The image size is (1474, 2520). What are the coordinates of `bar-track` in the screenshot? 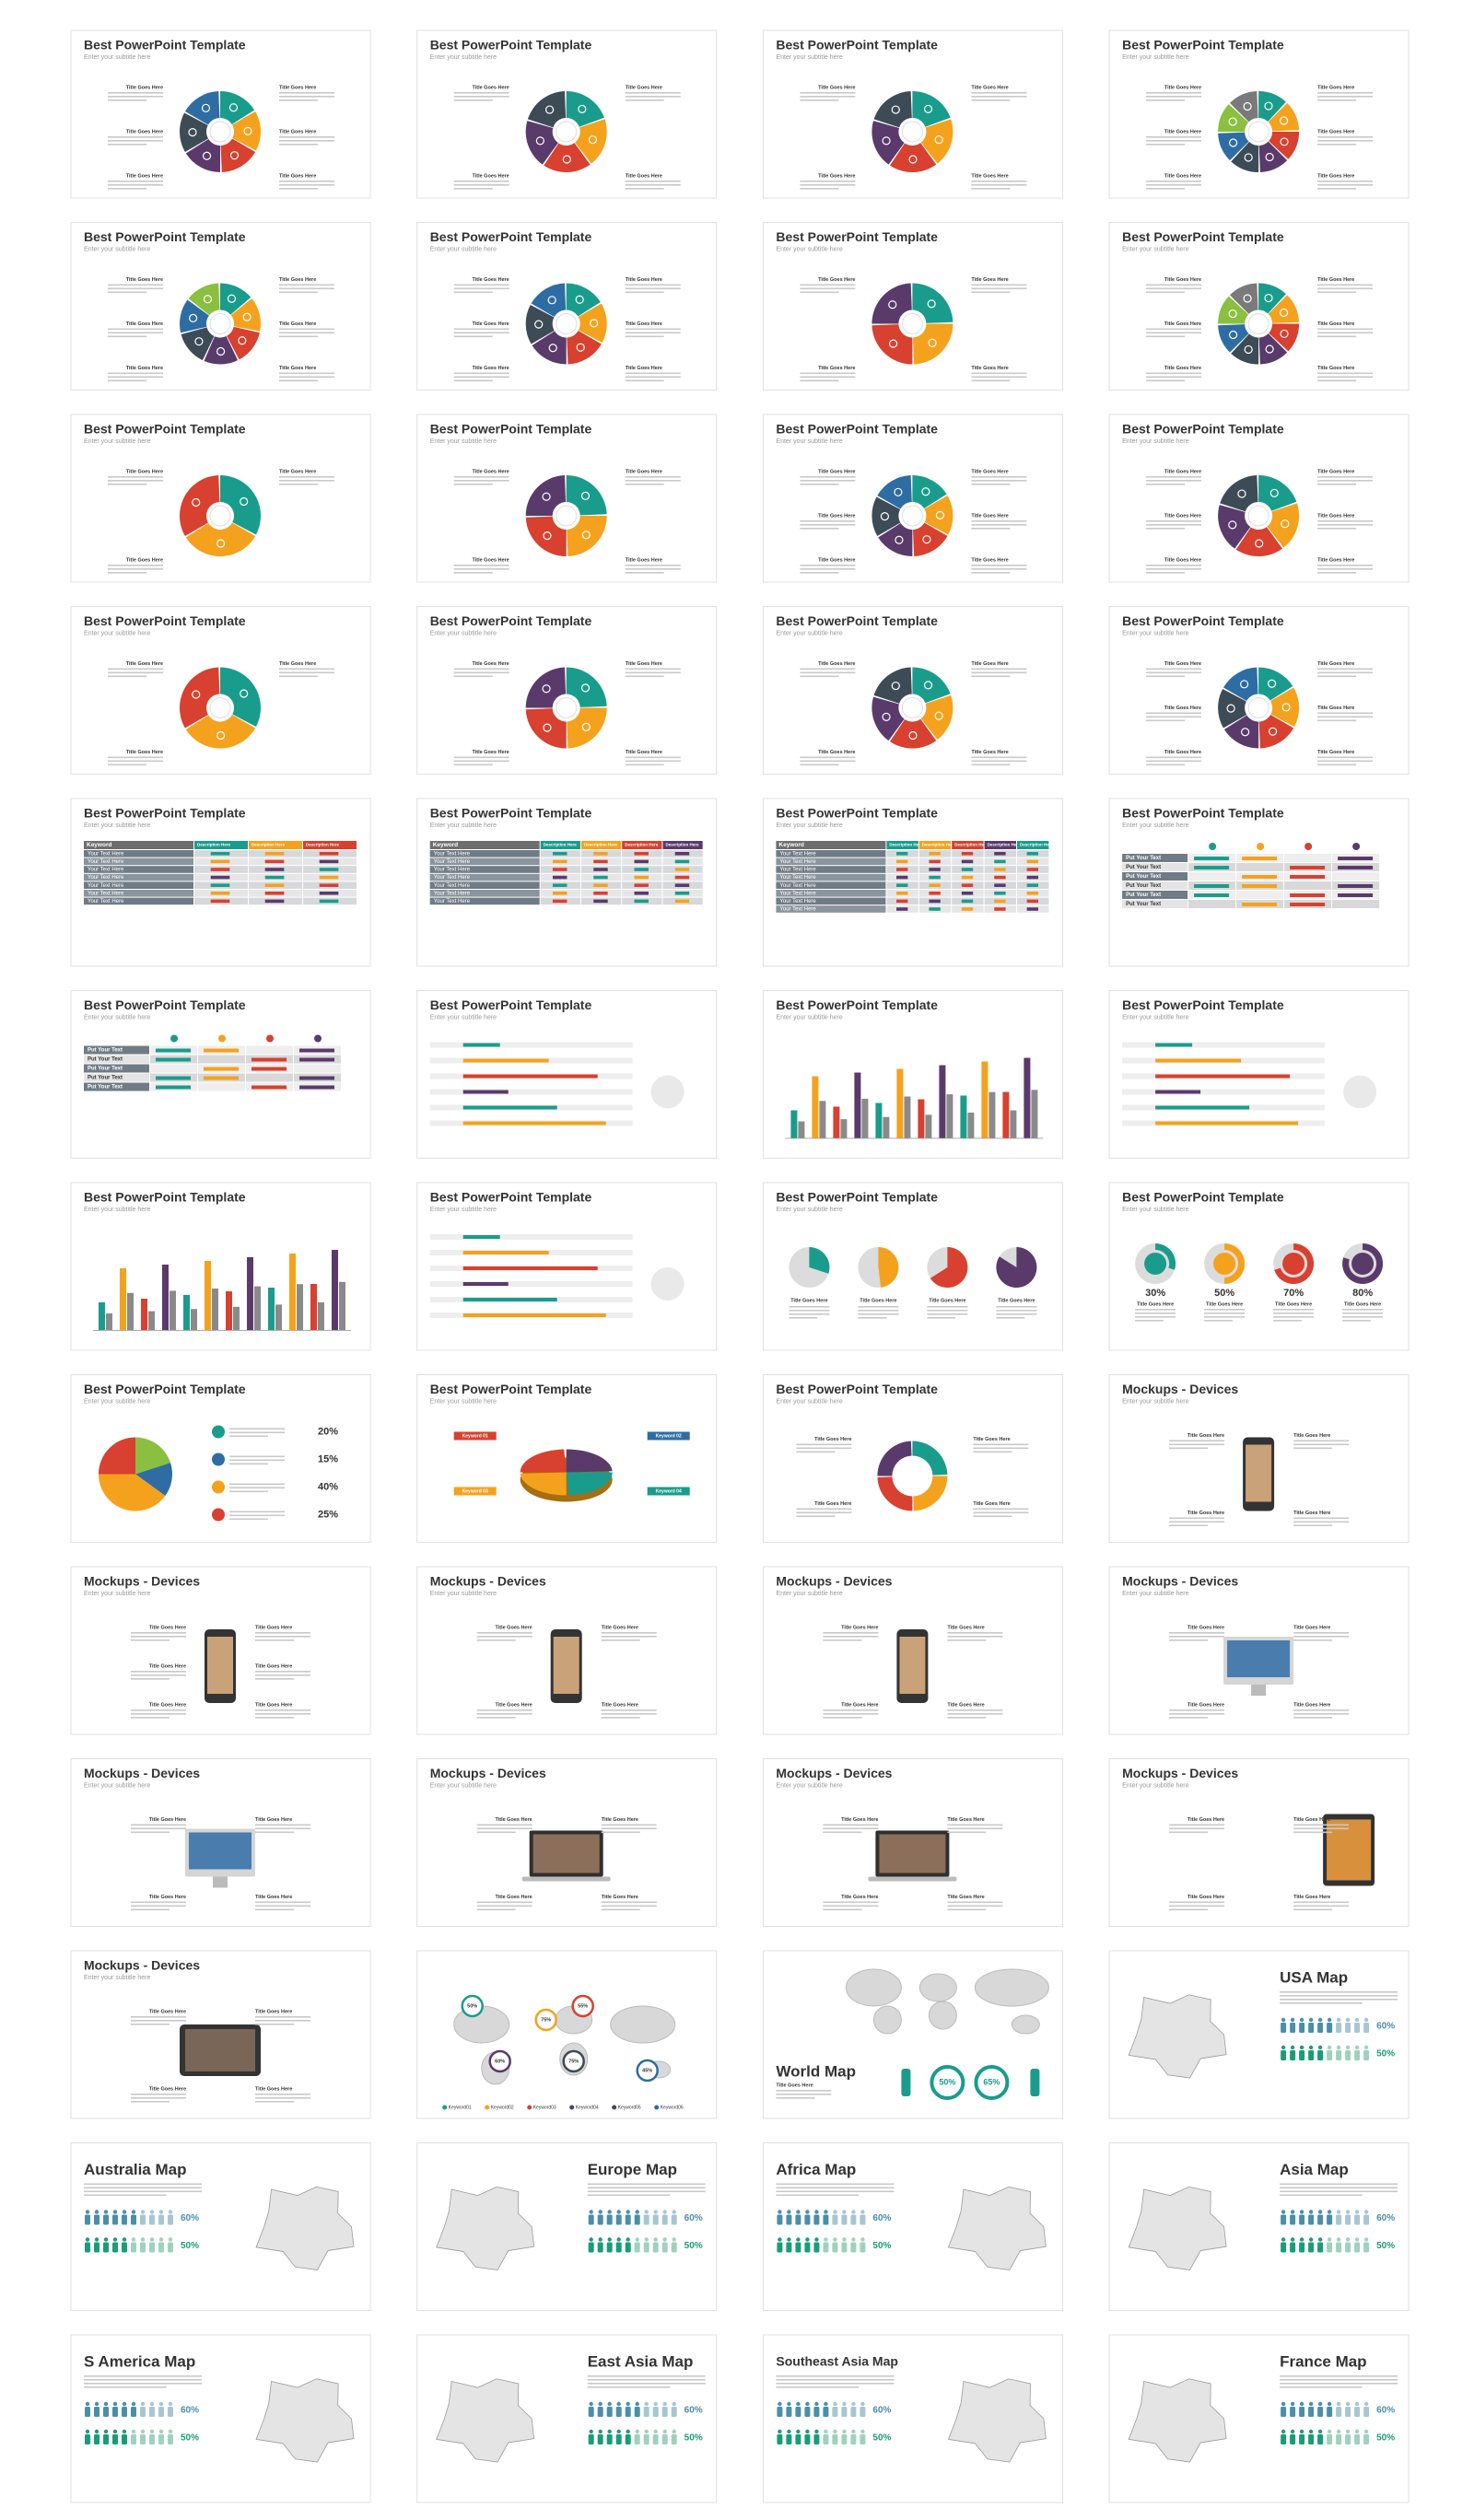 It's located at (531, 1045).